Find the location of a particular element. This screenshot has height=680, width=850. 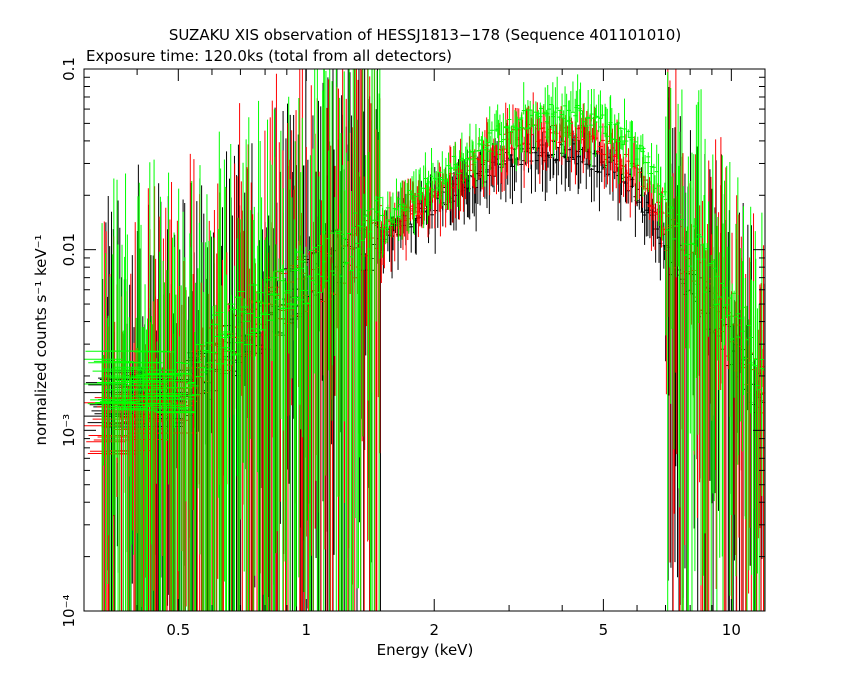

x-axis-label: Energy (keV) is located at coordinates (425, 650).